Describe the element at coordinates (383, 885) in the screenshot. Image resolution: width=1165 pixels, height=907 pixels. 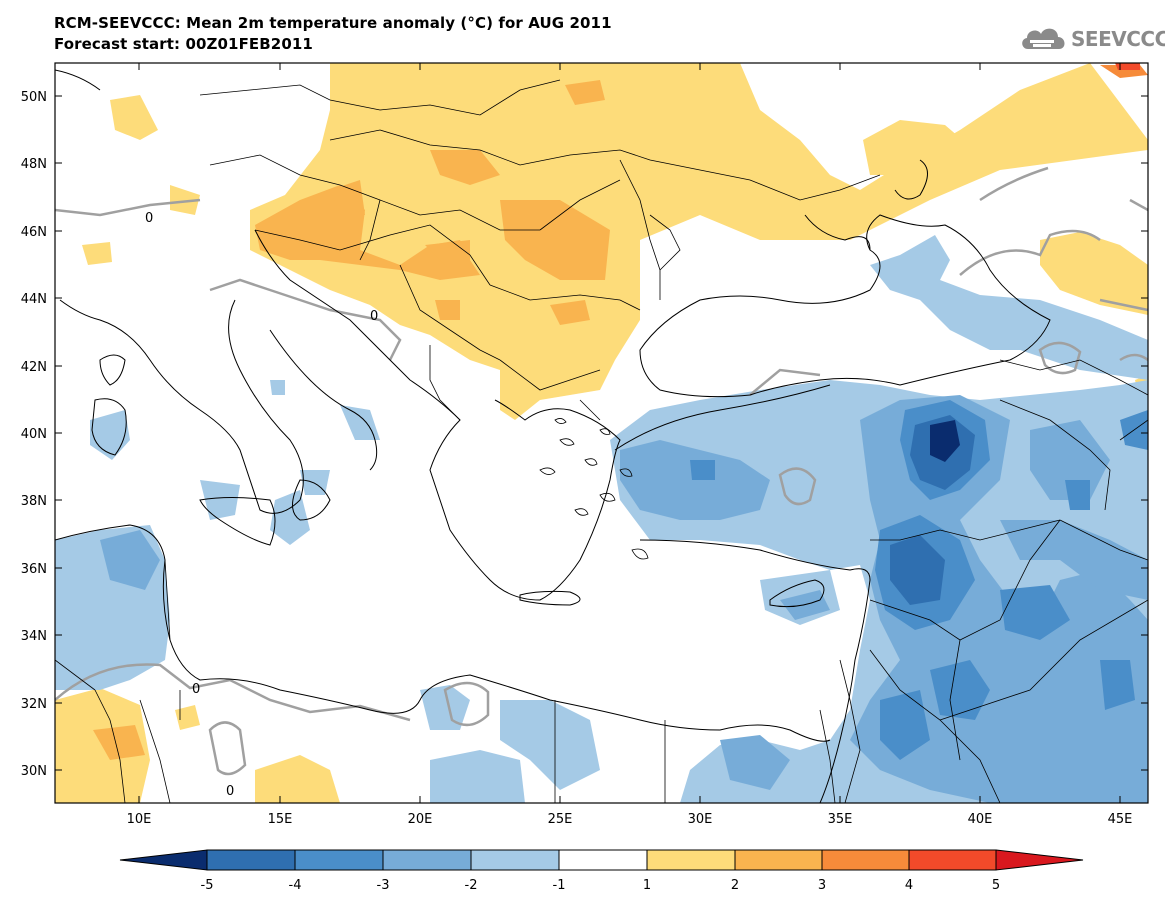
I see `colorbar-label: -3` at that location.